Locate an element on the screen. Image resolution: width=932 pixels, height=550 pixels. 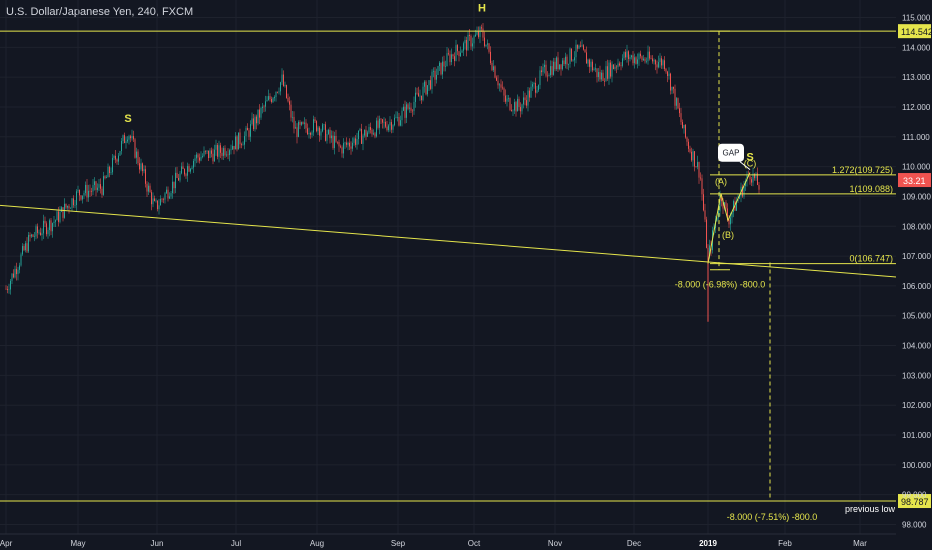
y-tick-label: 113.000 is located at coordinates (916, 77).